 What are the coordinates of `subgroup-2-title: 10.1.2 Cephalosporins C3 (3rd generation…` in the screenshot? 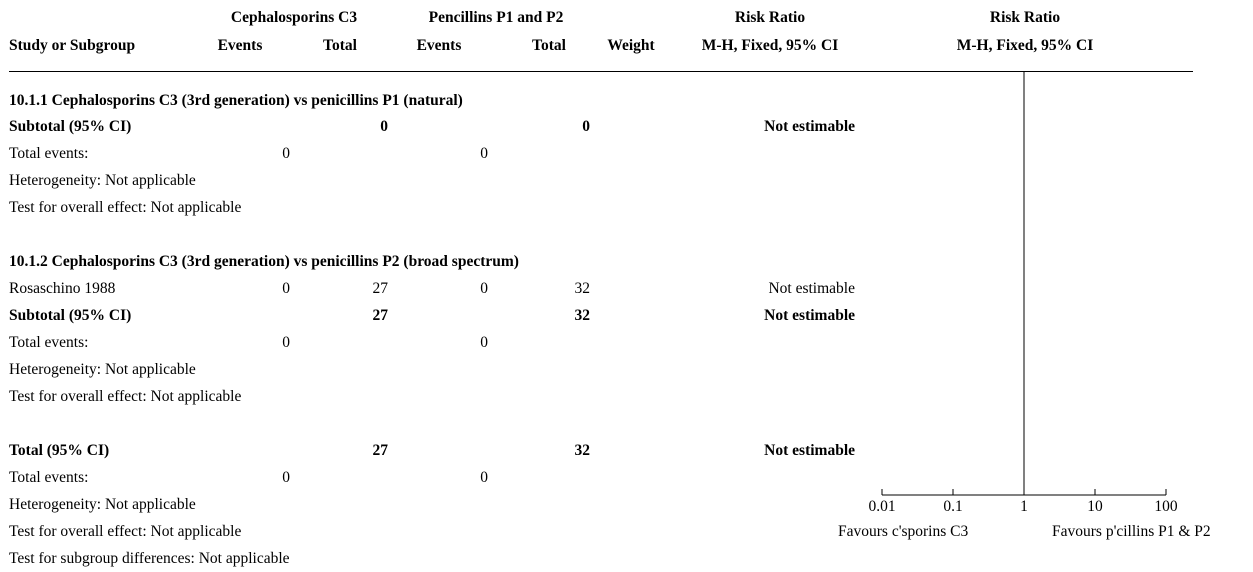 It's located at (264, 261).